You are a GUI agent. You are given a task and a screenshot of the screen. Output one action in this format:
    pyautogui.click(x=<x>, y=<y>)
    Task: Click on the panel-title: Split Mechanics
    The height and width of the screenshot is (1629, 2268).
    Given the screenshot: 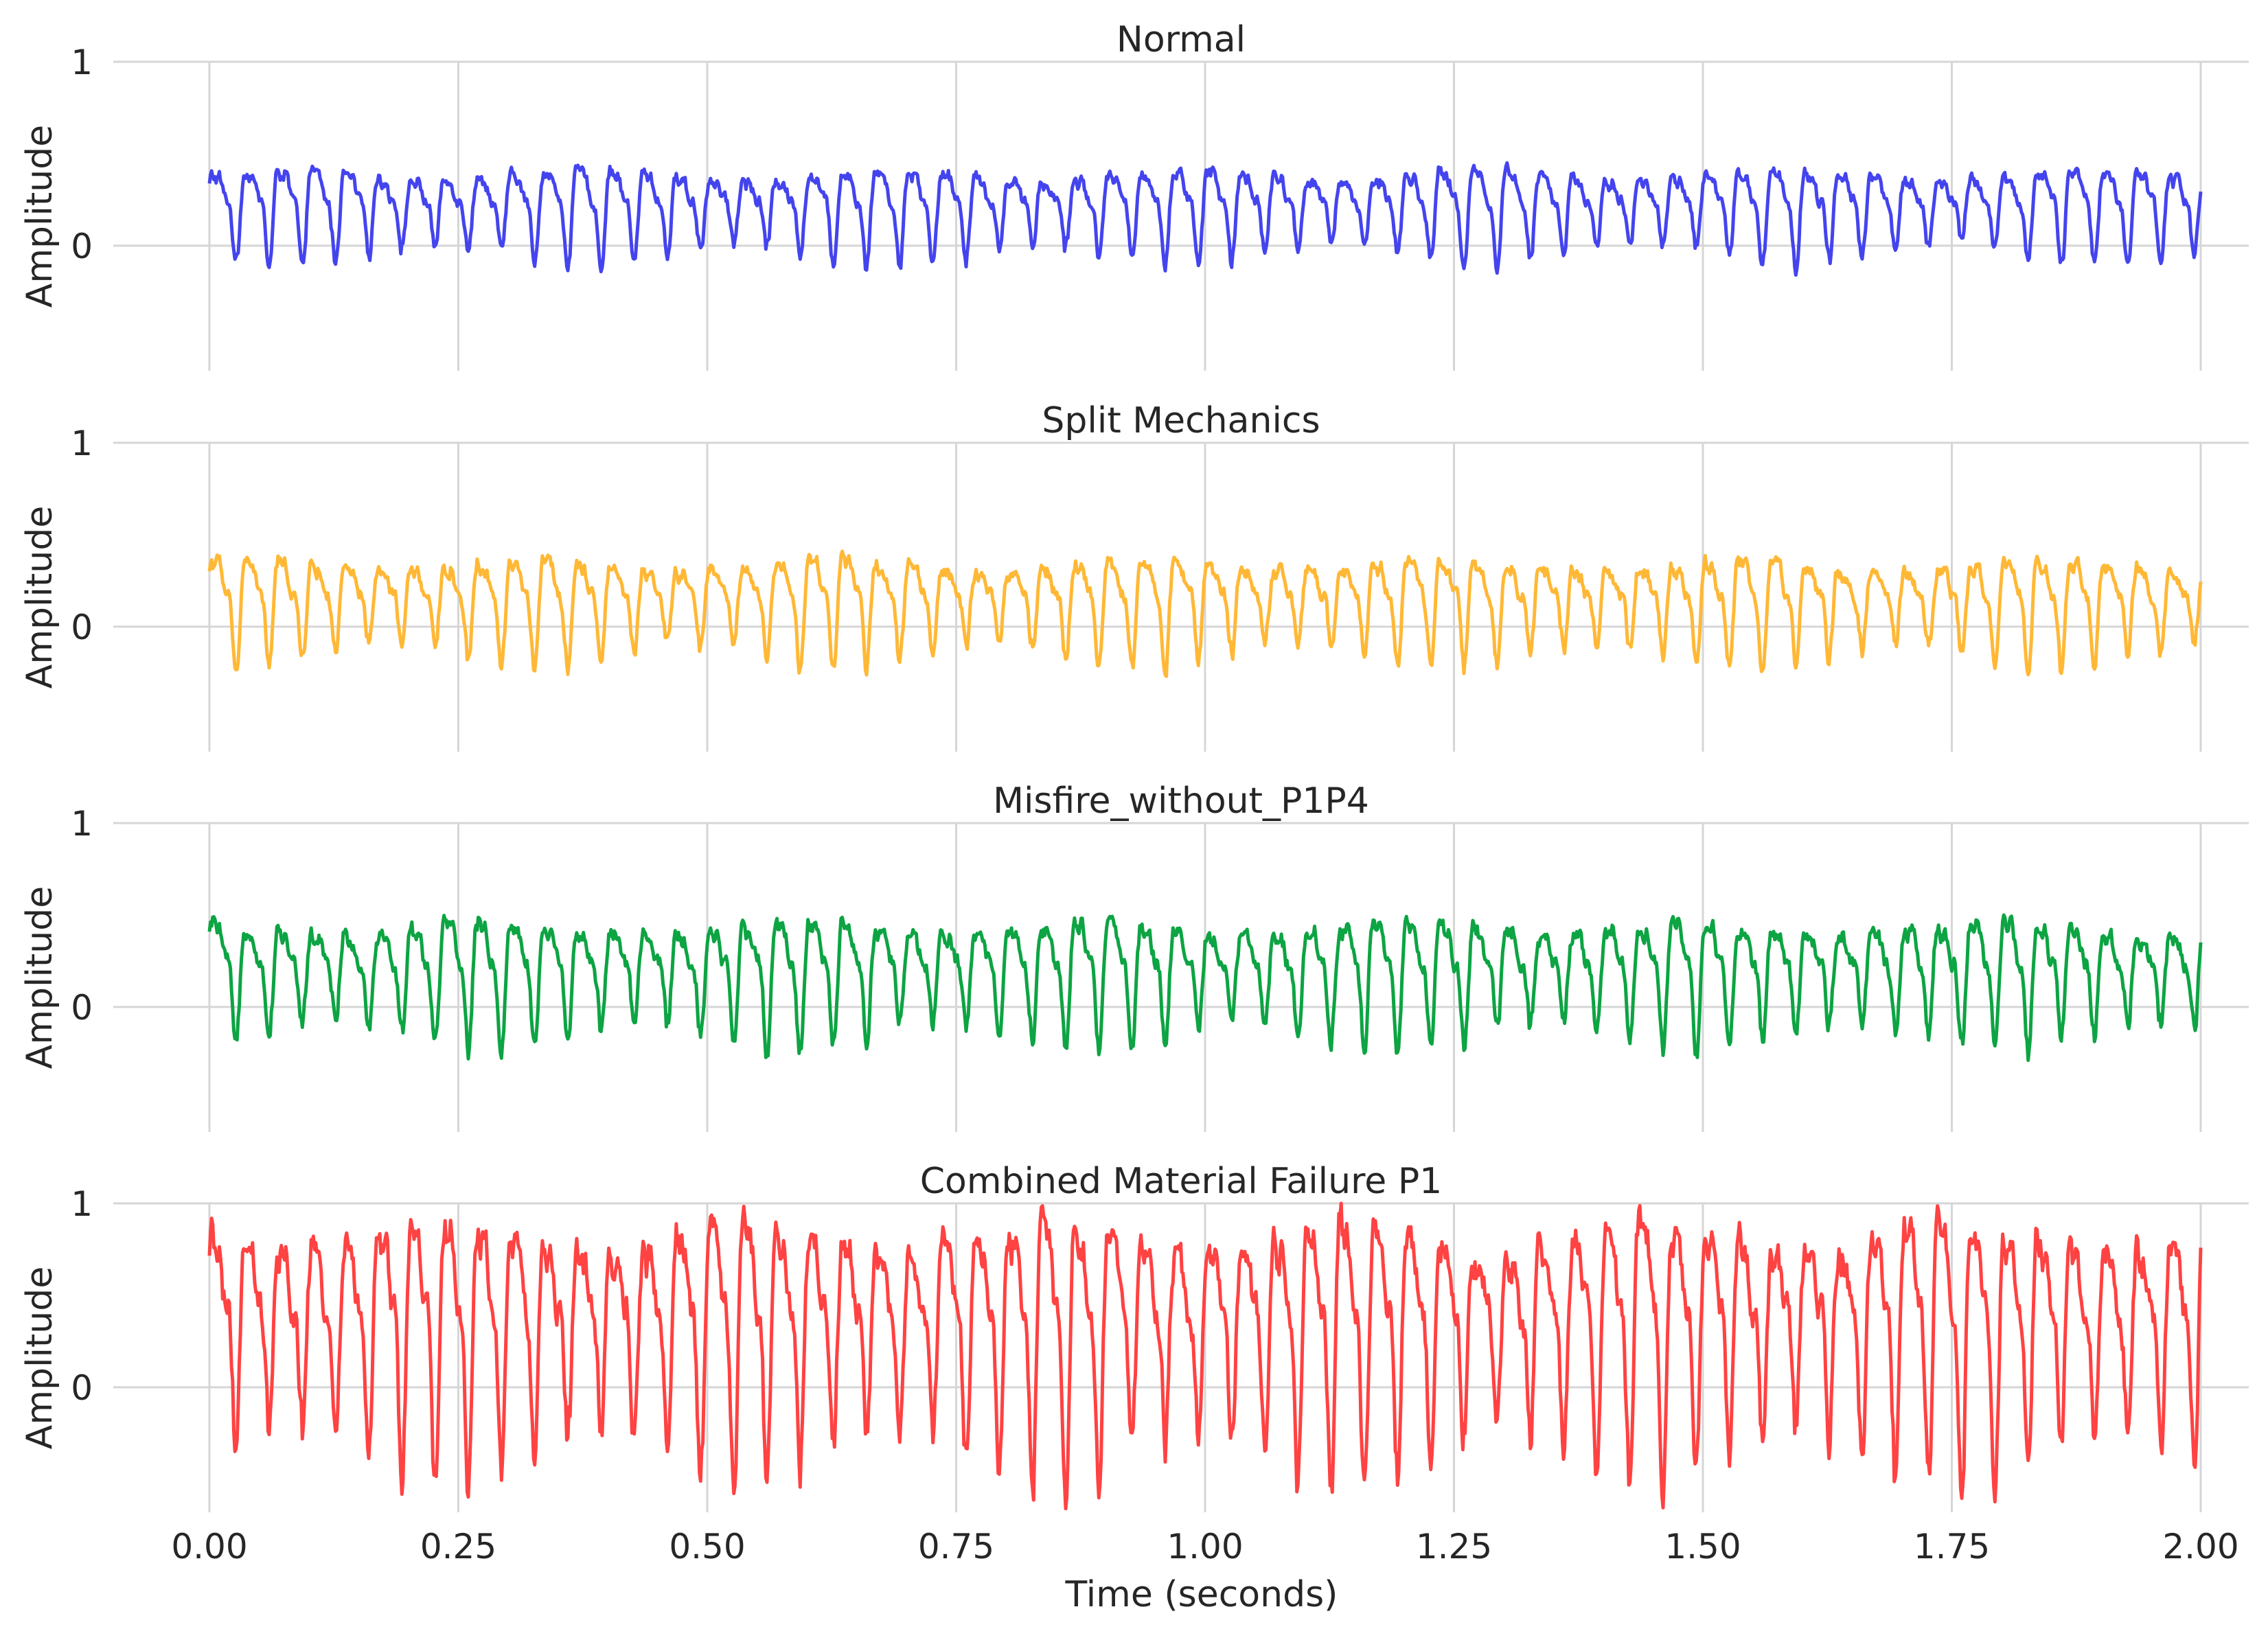 What is the action you would take?
    pyautogui.click(x=1181, y=421)
    